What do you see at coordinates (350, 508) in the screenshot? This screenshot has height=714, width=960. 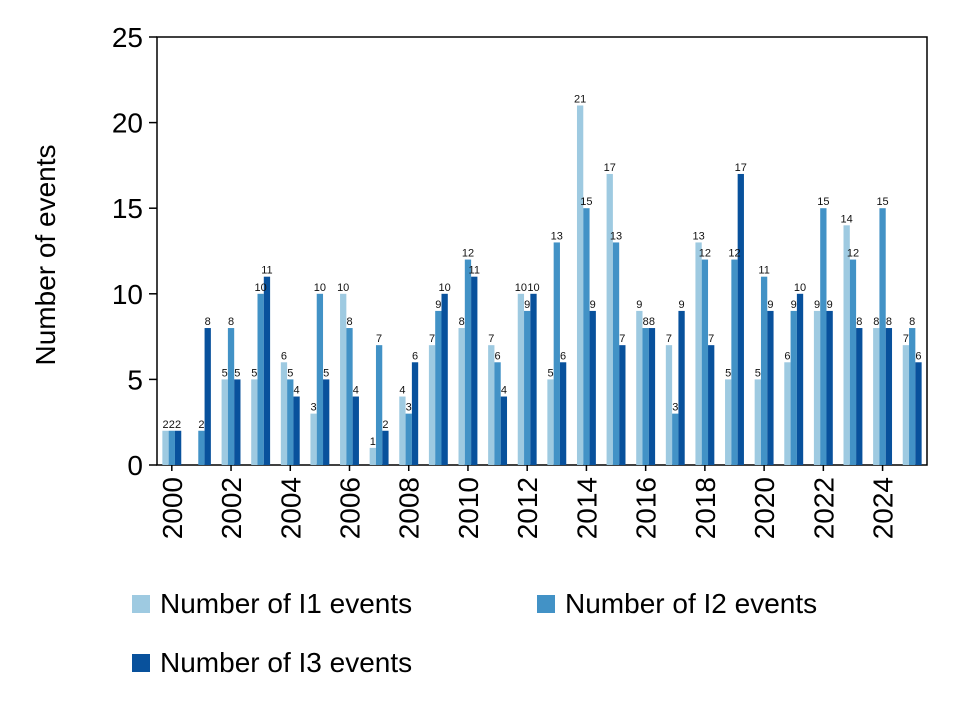 I see `x-tick-label: 2006` at bounding box center [350, 508].